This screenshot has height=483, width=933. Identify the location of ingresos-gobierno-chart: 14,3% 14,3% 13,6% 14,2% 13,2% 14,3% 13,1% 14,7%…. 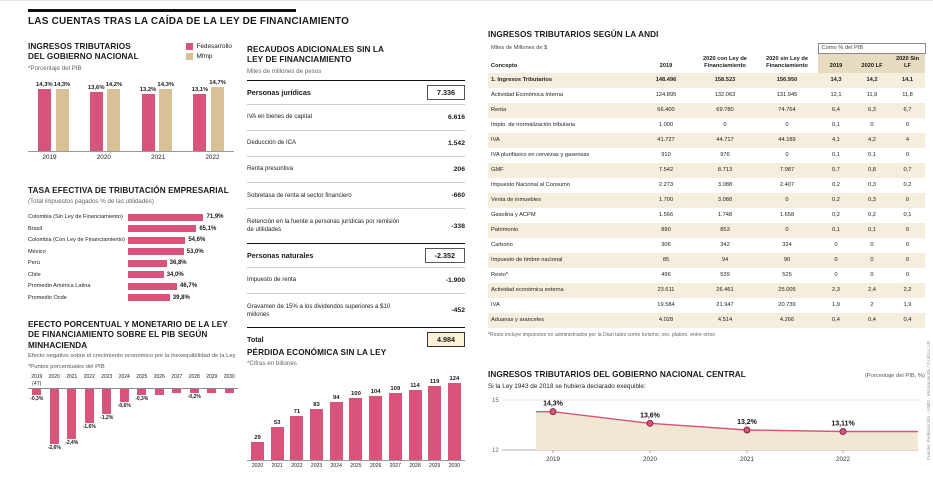
(131, 119).